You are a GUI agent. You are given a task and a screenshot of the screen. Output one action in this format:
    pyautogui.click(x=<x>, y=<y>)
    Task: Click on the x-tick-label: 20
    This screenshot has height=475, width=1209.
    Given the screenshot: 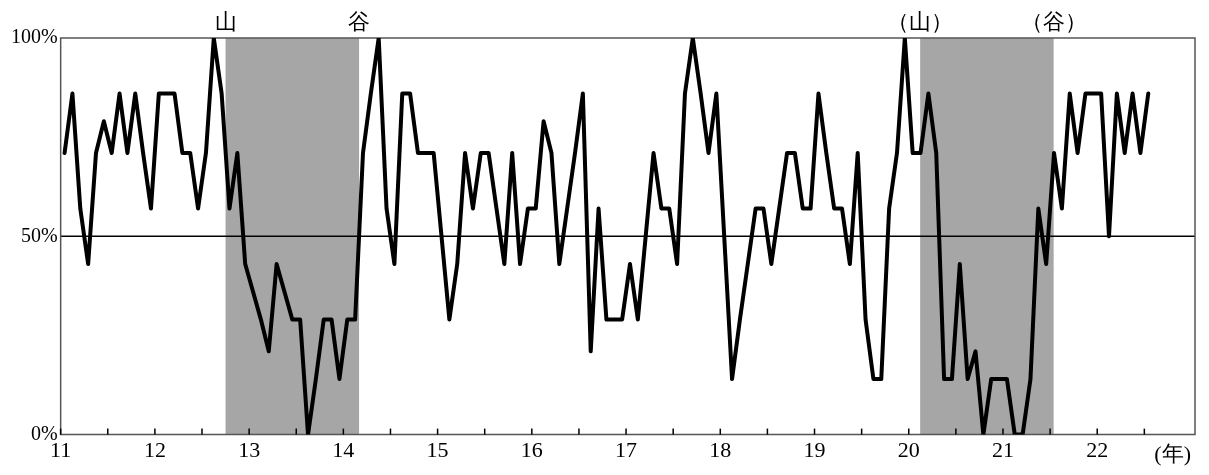 What is the action you would take?
    pyautogui.click(x=908, y=449)
    